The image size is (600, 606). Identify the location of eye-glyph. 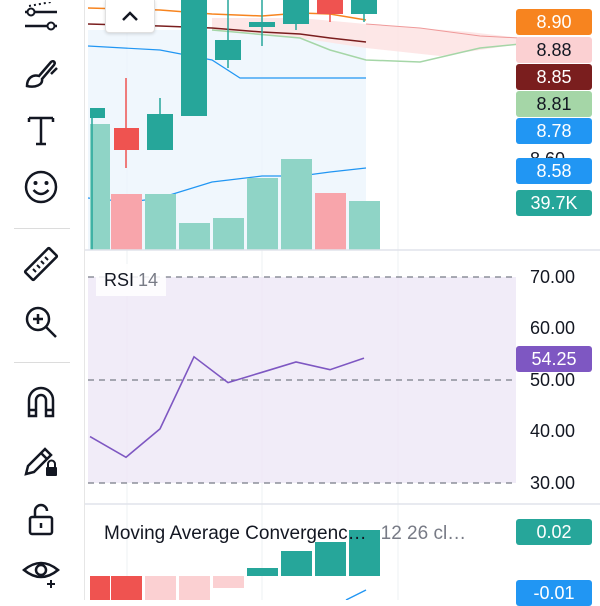
(41, 574).